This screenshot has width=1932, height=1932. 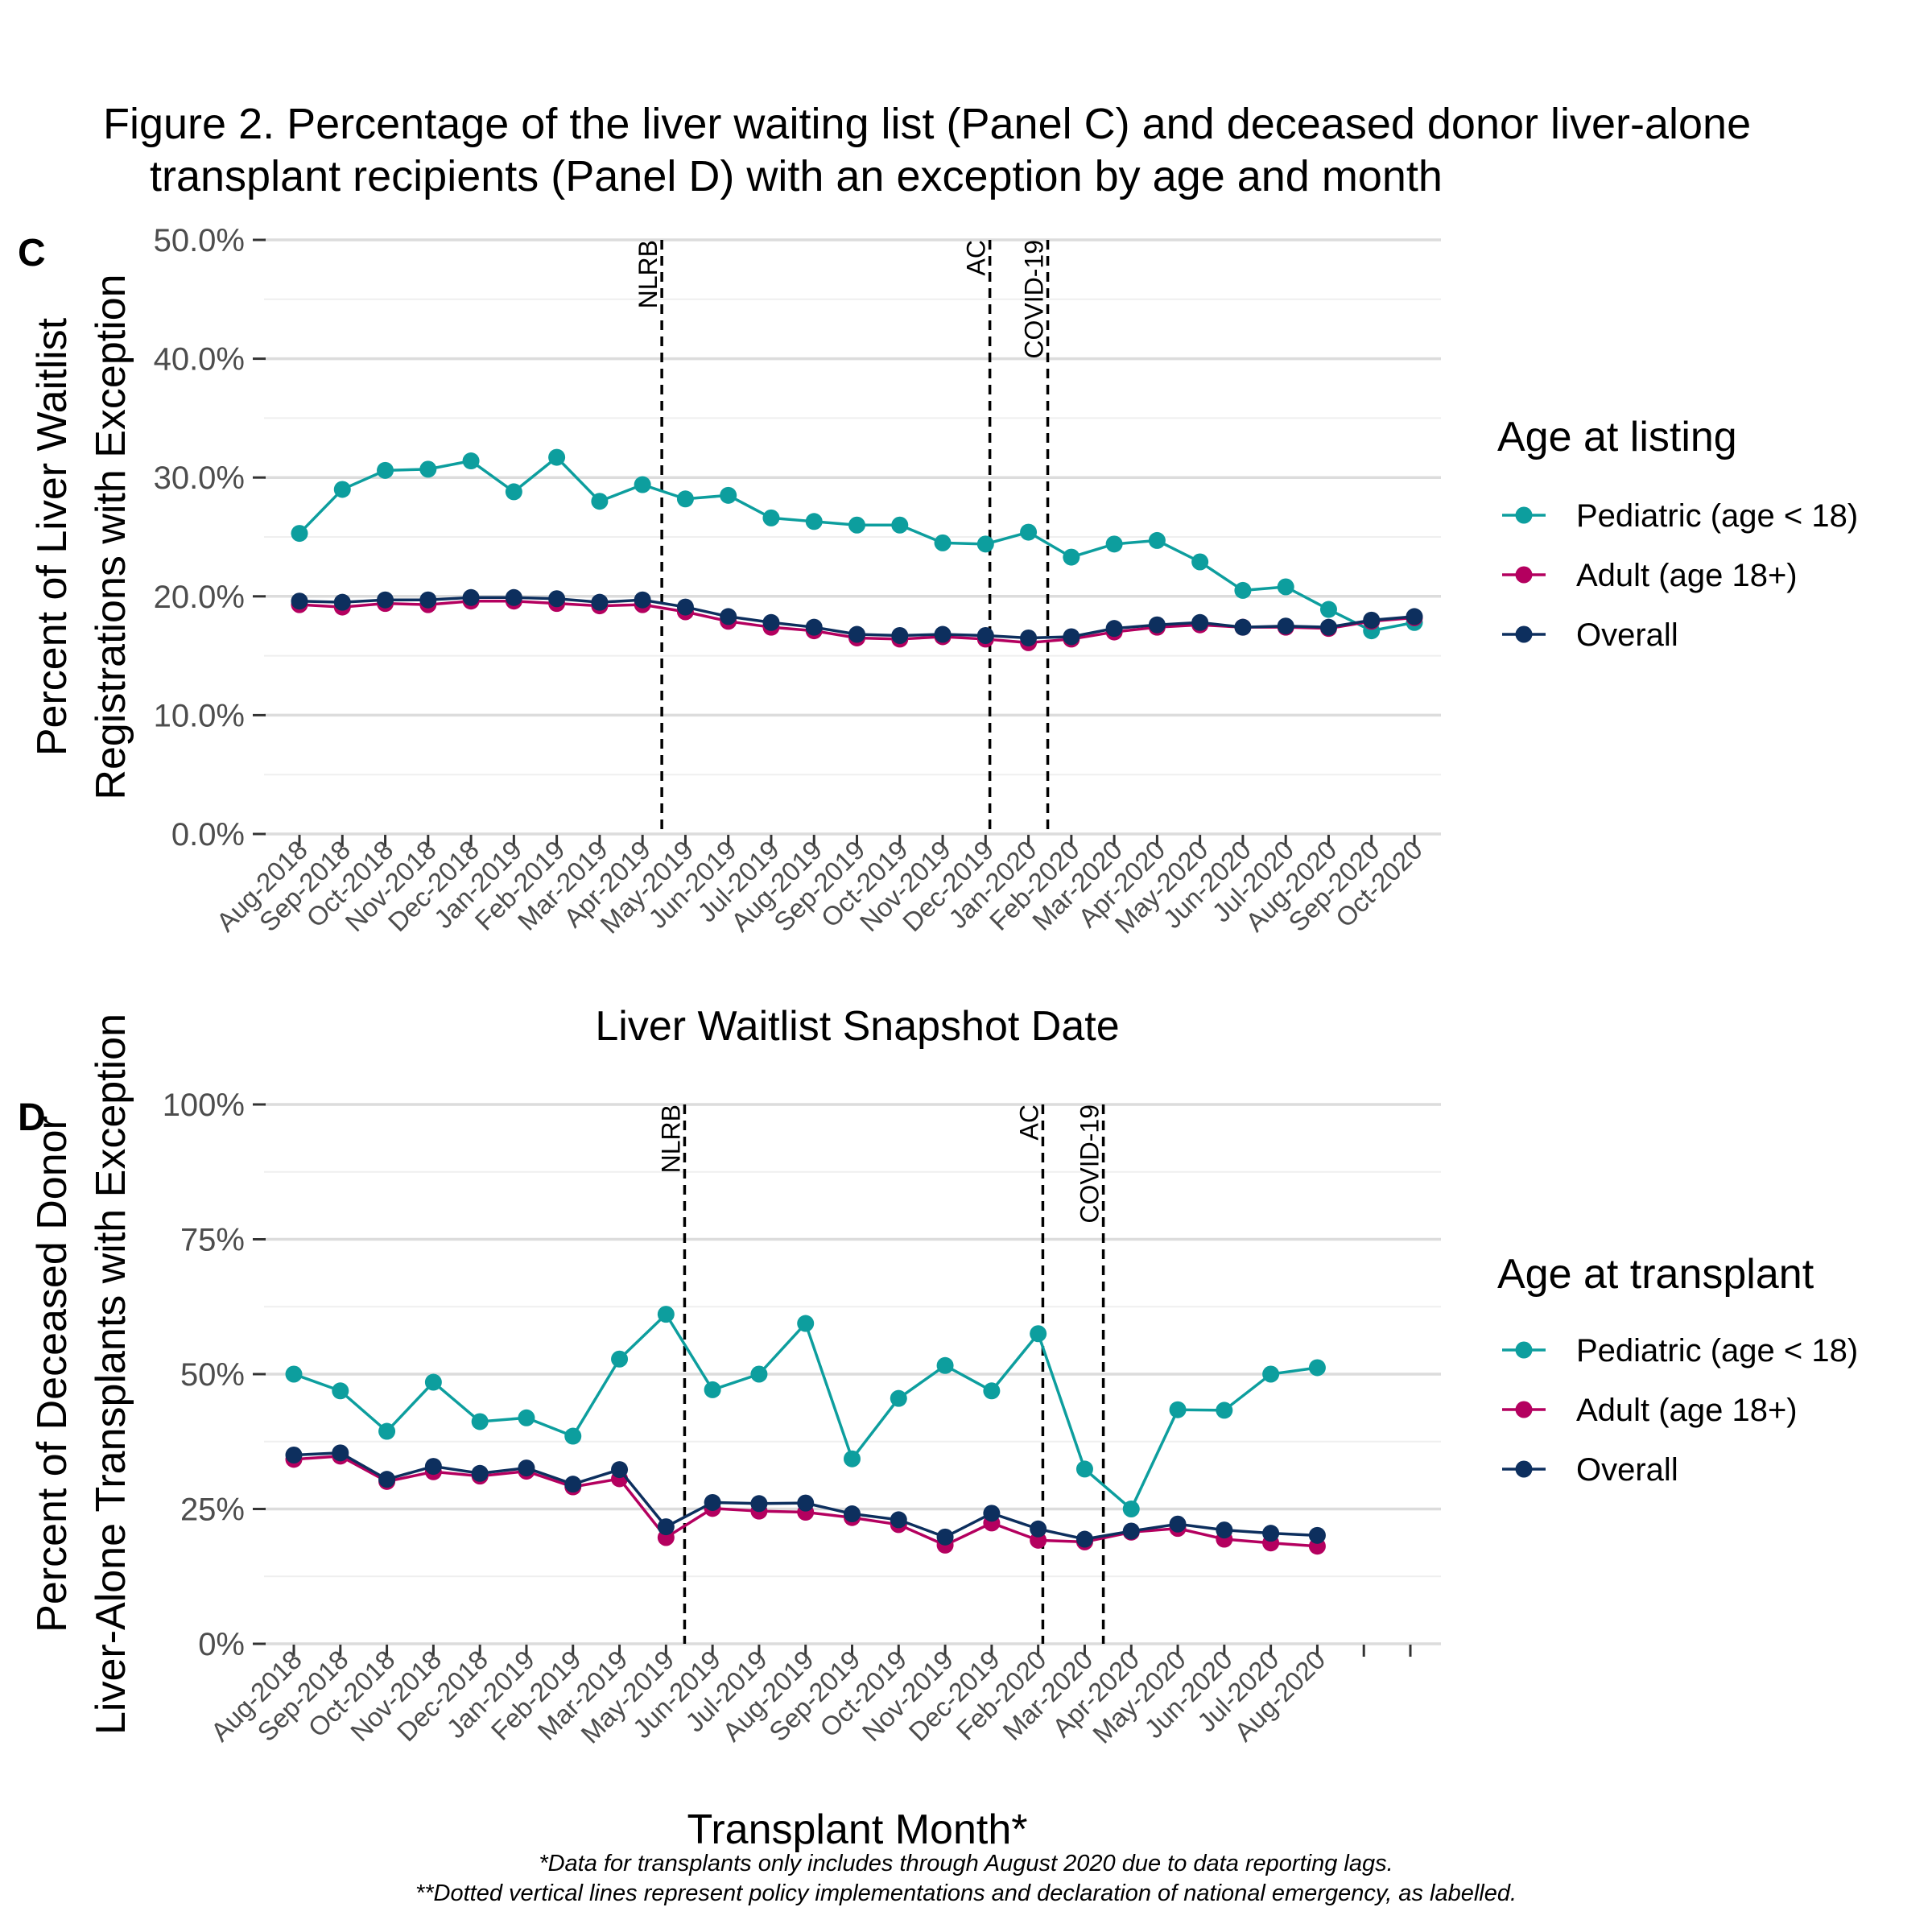 I want to click on vline-label: AC, so click(x=976, y=257).